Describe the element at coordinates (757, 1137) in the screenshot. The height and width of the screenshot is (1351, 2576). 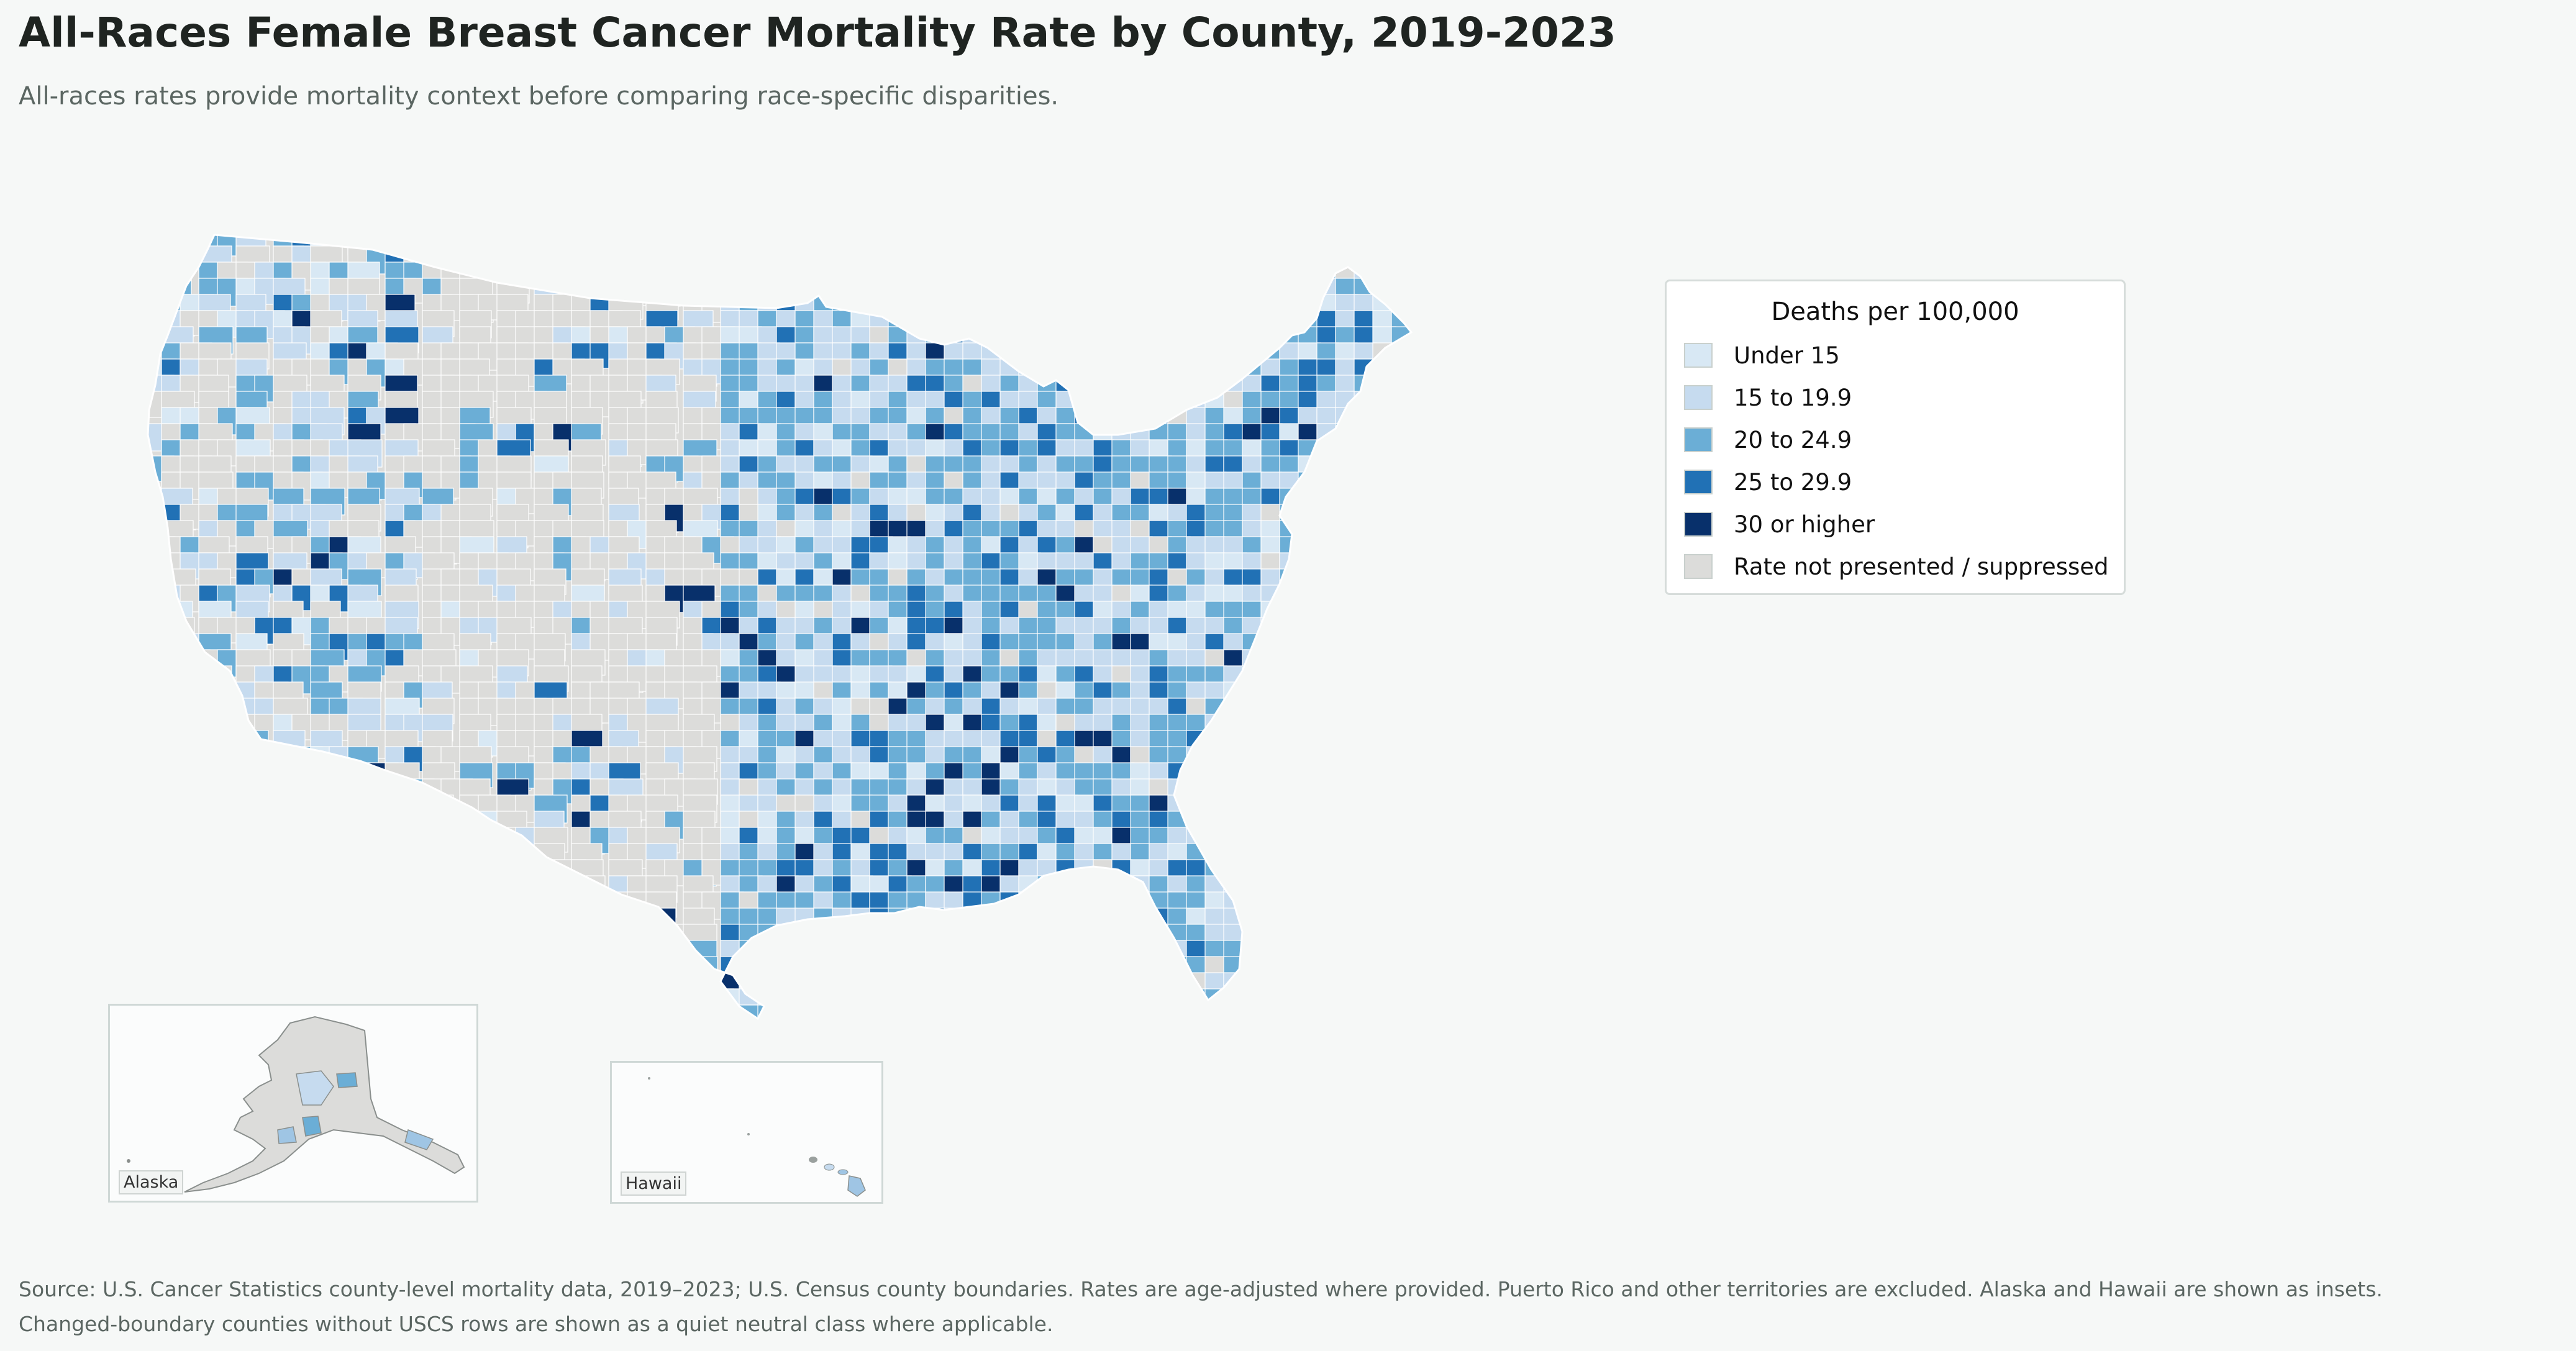
I see `hawaii-map` at that location.